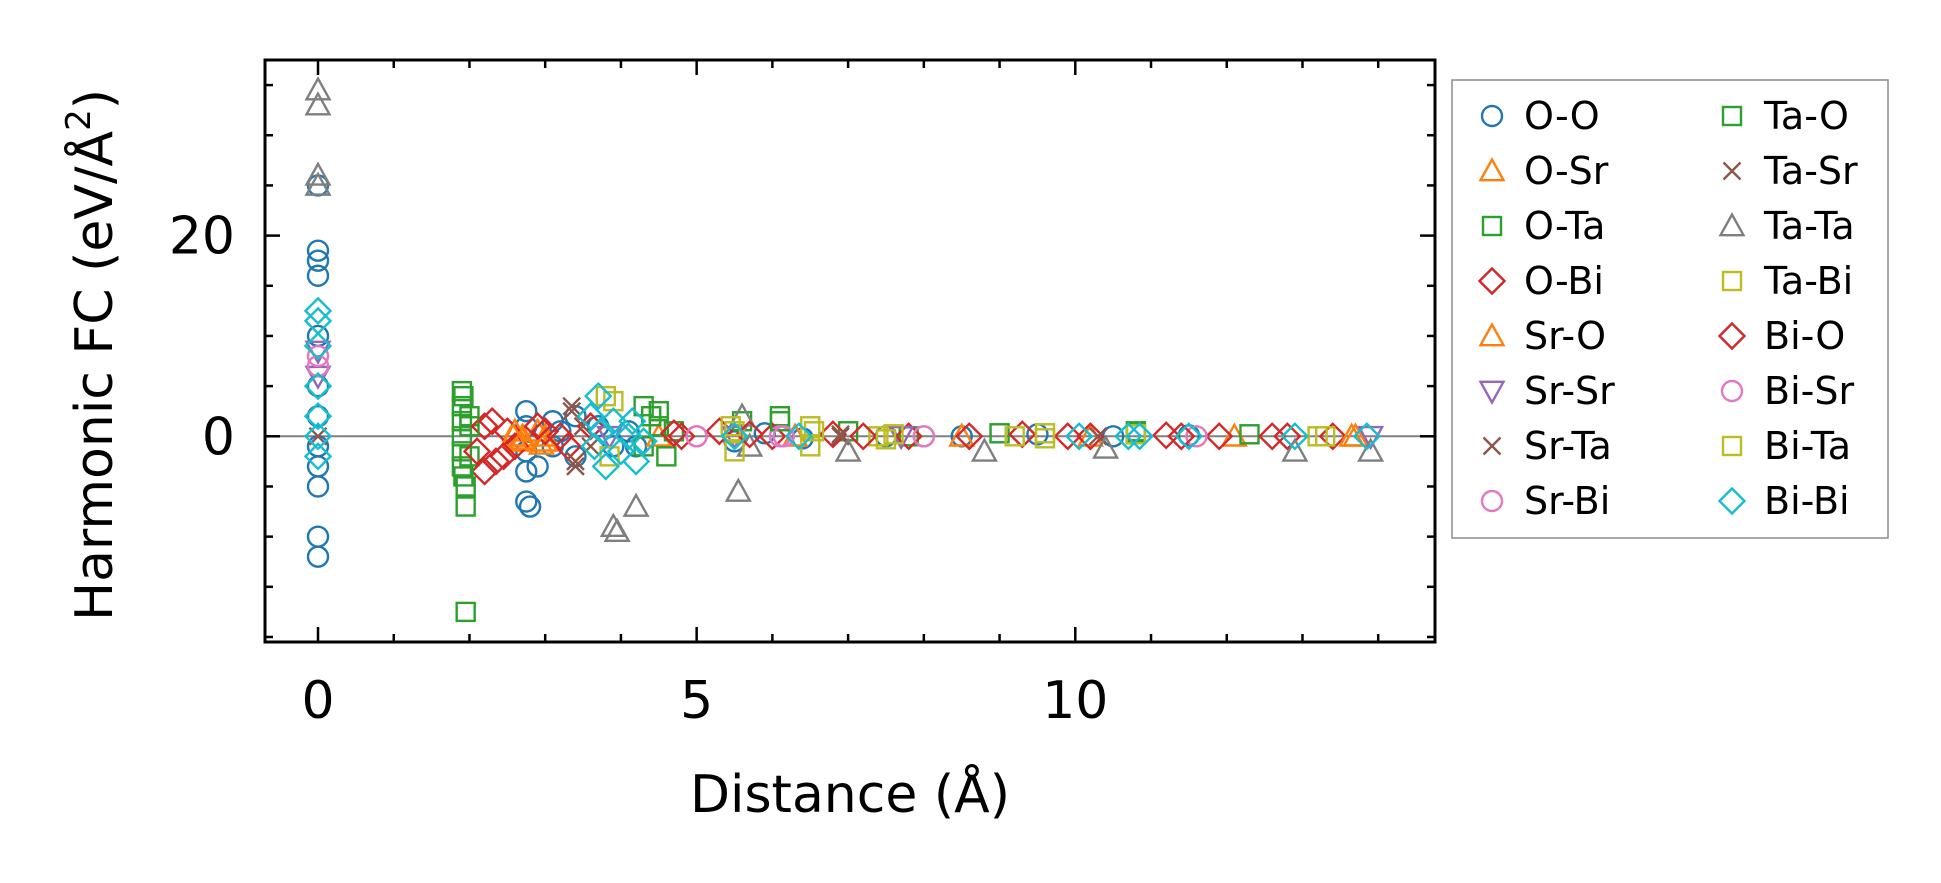 The height and width of the screenshot is (883, 1941). Describe the element at coordinates (1566, 171) in the screenshot. I see `legend-label-O-Sr: O-Sr` at that location.